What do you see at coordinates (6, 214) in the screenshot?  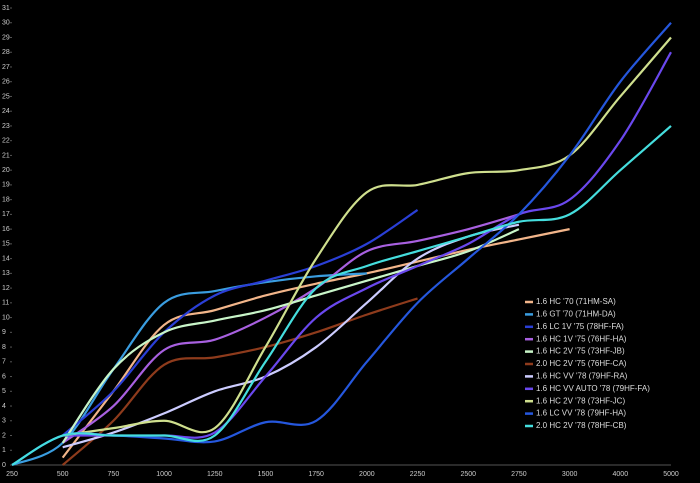 I see `y-tick-label: 17` at bounding box center [6, 214].